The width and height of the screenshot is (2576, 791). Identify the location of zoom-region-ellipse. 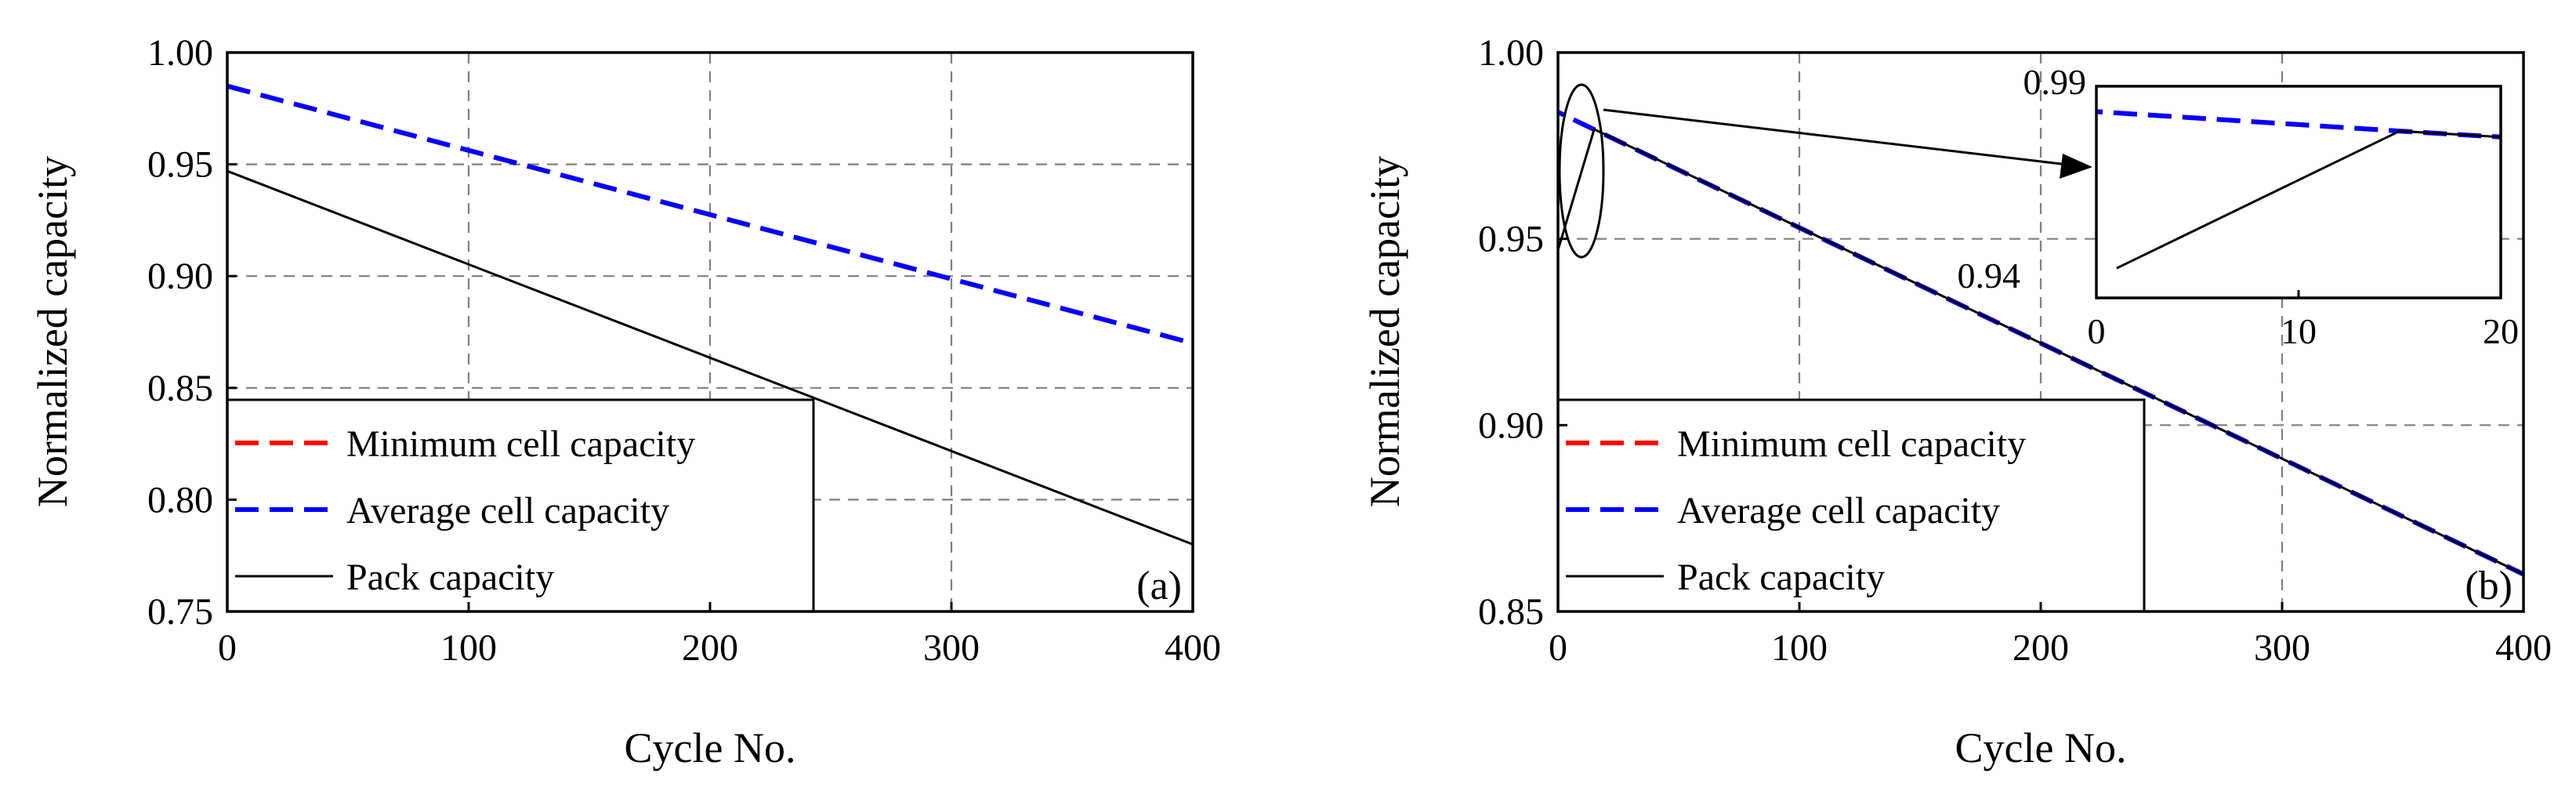
(1581, 171).